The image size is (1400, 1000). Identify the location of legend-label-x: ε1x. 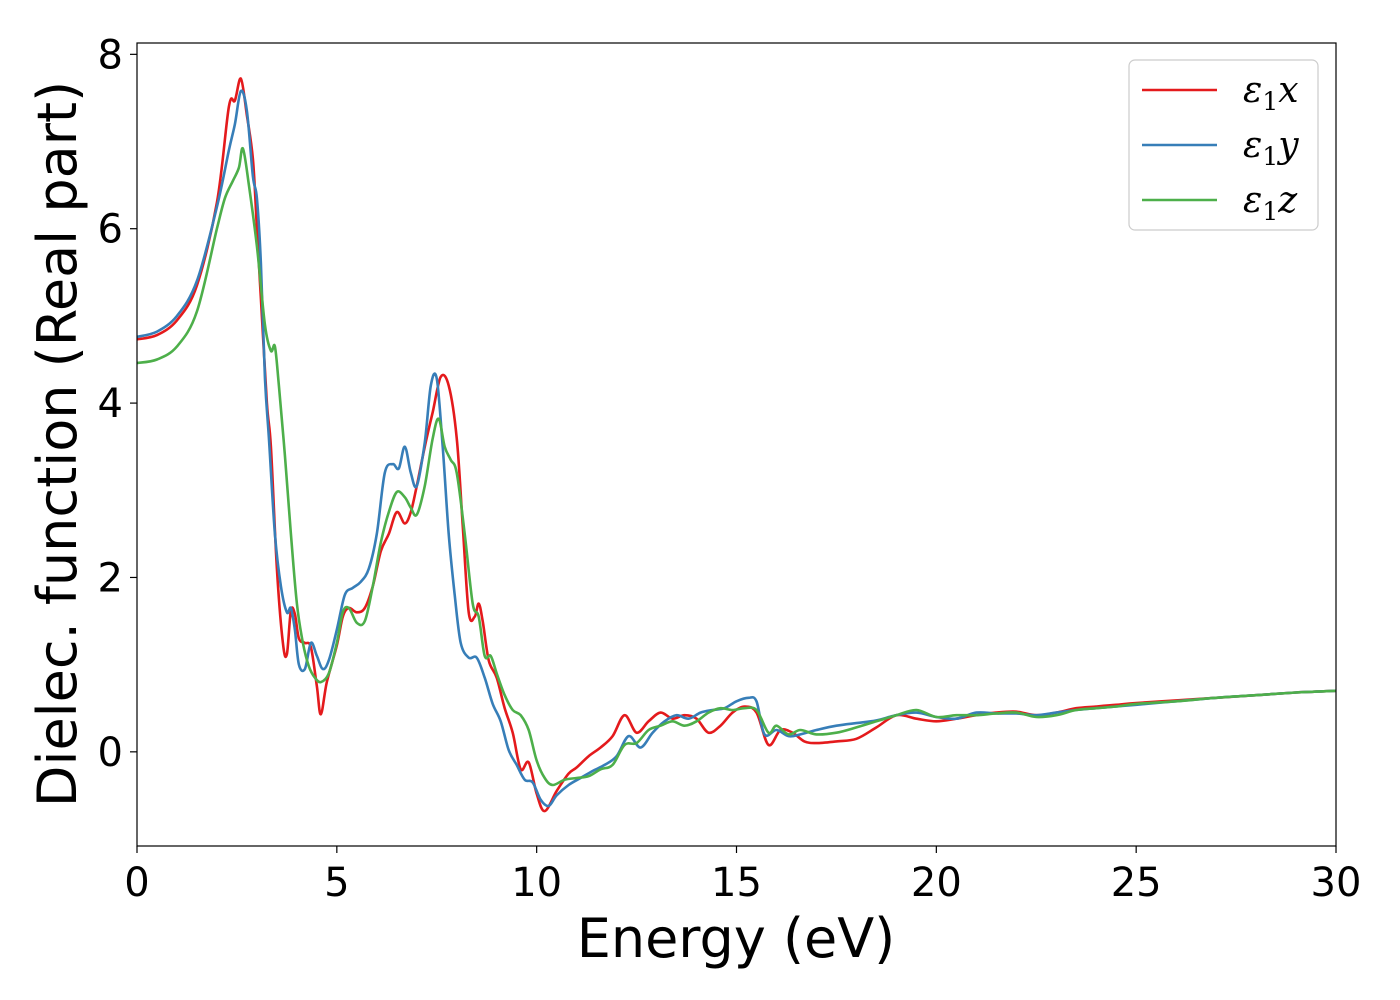
(1271, 93).